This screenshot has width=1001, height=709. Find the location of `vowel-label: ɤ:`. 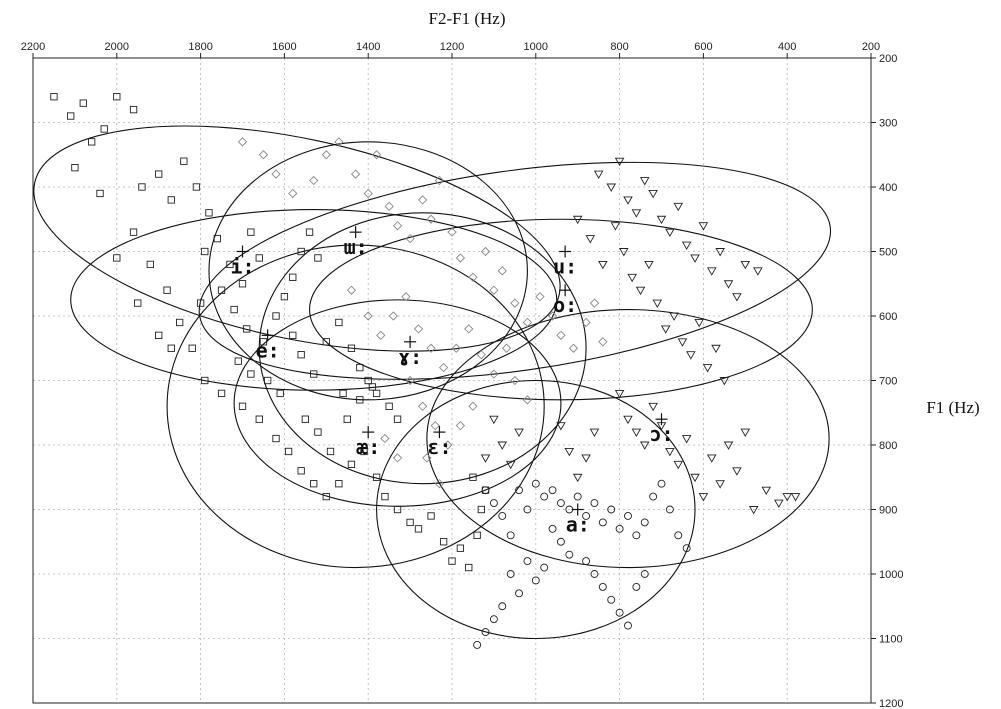

vowel-label: ɤ: is located at coordinates (410, 357).